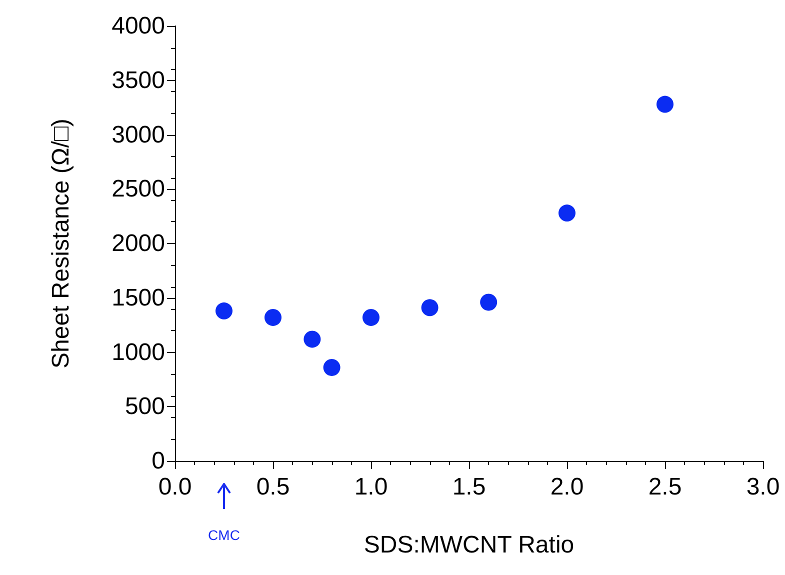 Image resolution: width=785 pixels, height=575 pixels. What do you see at coordinates (138, 26) in the screenshot?
I see `y-tick-label: 4000` at bounding box center [138, 26].